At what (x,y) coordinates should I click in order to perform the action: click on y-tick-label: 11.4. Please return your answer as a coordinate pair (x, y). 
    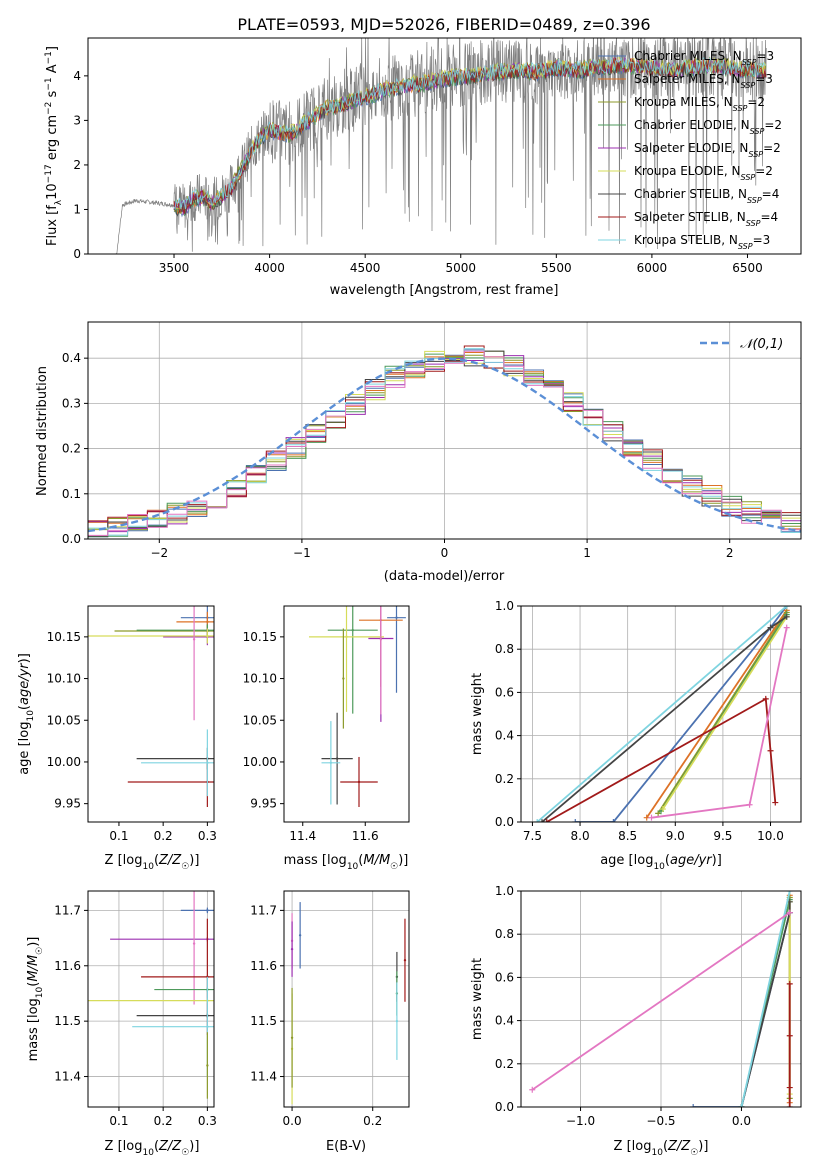
    Looking at the image, I should click on (67, 1077).